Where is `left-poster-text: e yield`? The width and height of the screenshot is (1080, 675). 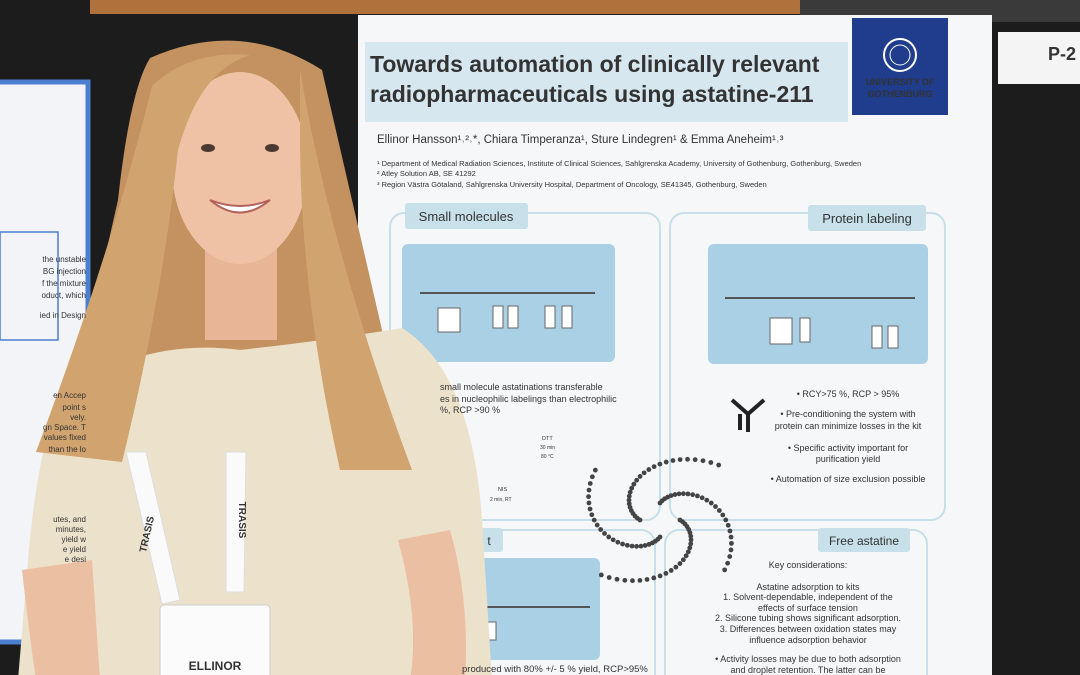 left-poster-text: e yield is located at coordinates (74, 549).